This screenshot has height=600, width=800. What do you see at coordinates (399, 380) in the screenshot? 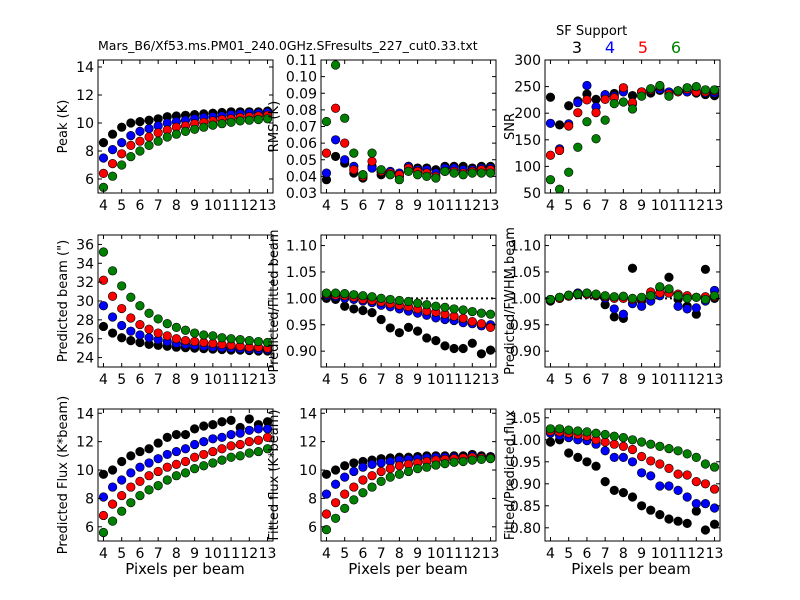
I see `x-tick-label: 8` at bounding box center [399, 380].